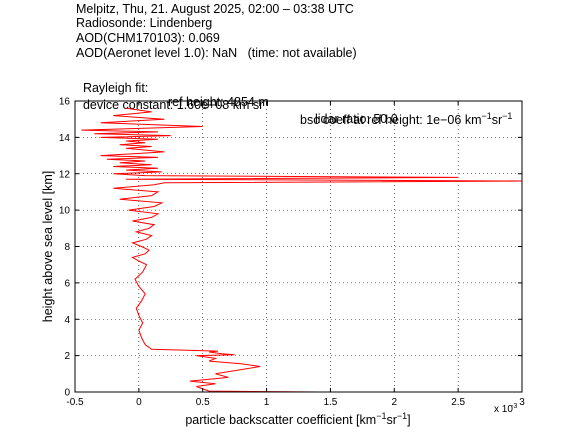 This screenshot has height=432, width=576. I want to click on x-tick-label: 2, so click(395, 402).